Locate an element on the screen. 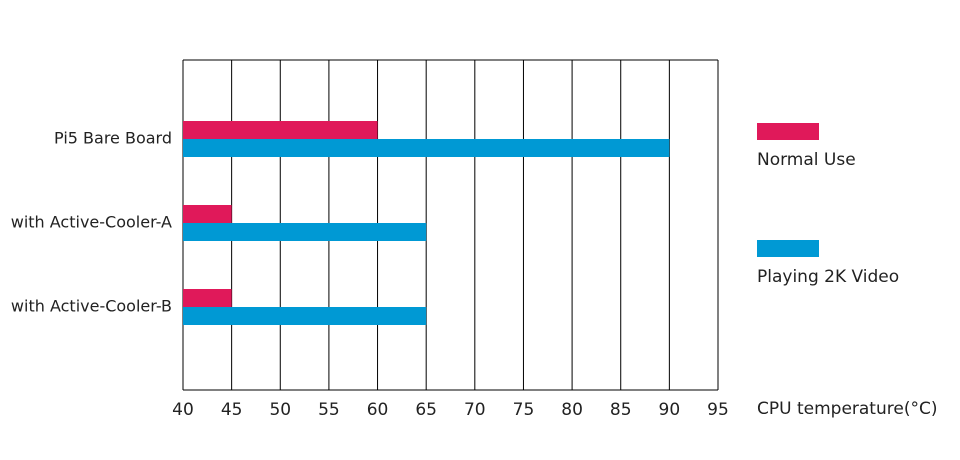  x-tick-label: 55 is located at coordinates (329, 410).